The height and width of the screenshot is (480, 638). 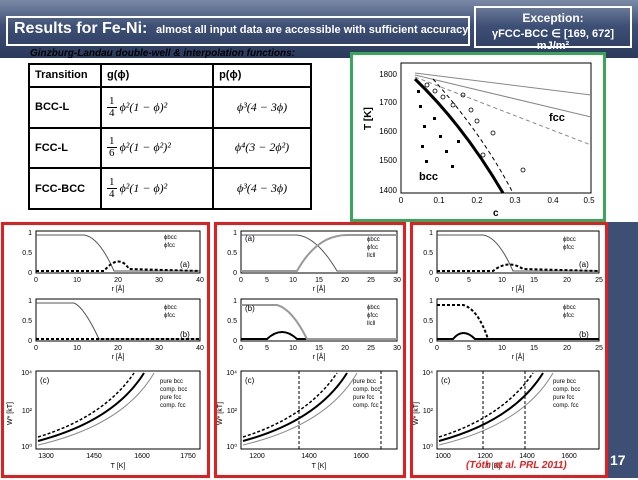 What do you see at coordinates (469, 280) in the screenshot?
I see `x-tick: 5` at bounding box center [469, 280].